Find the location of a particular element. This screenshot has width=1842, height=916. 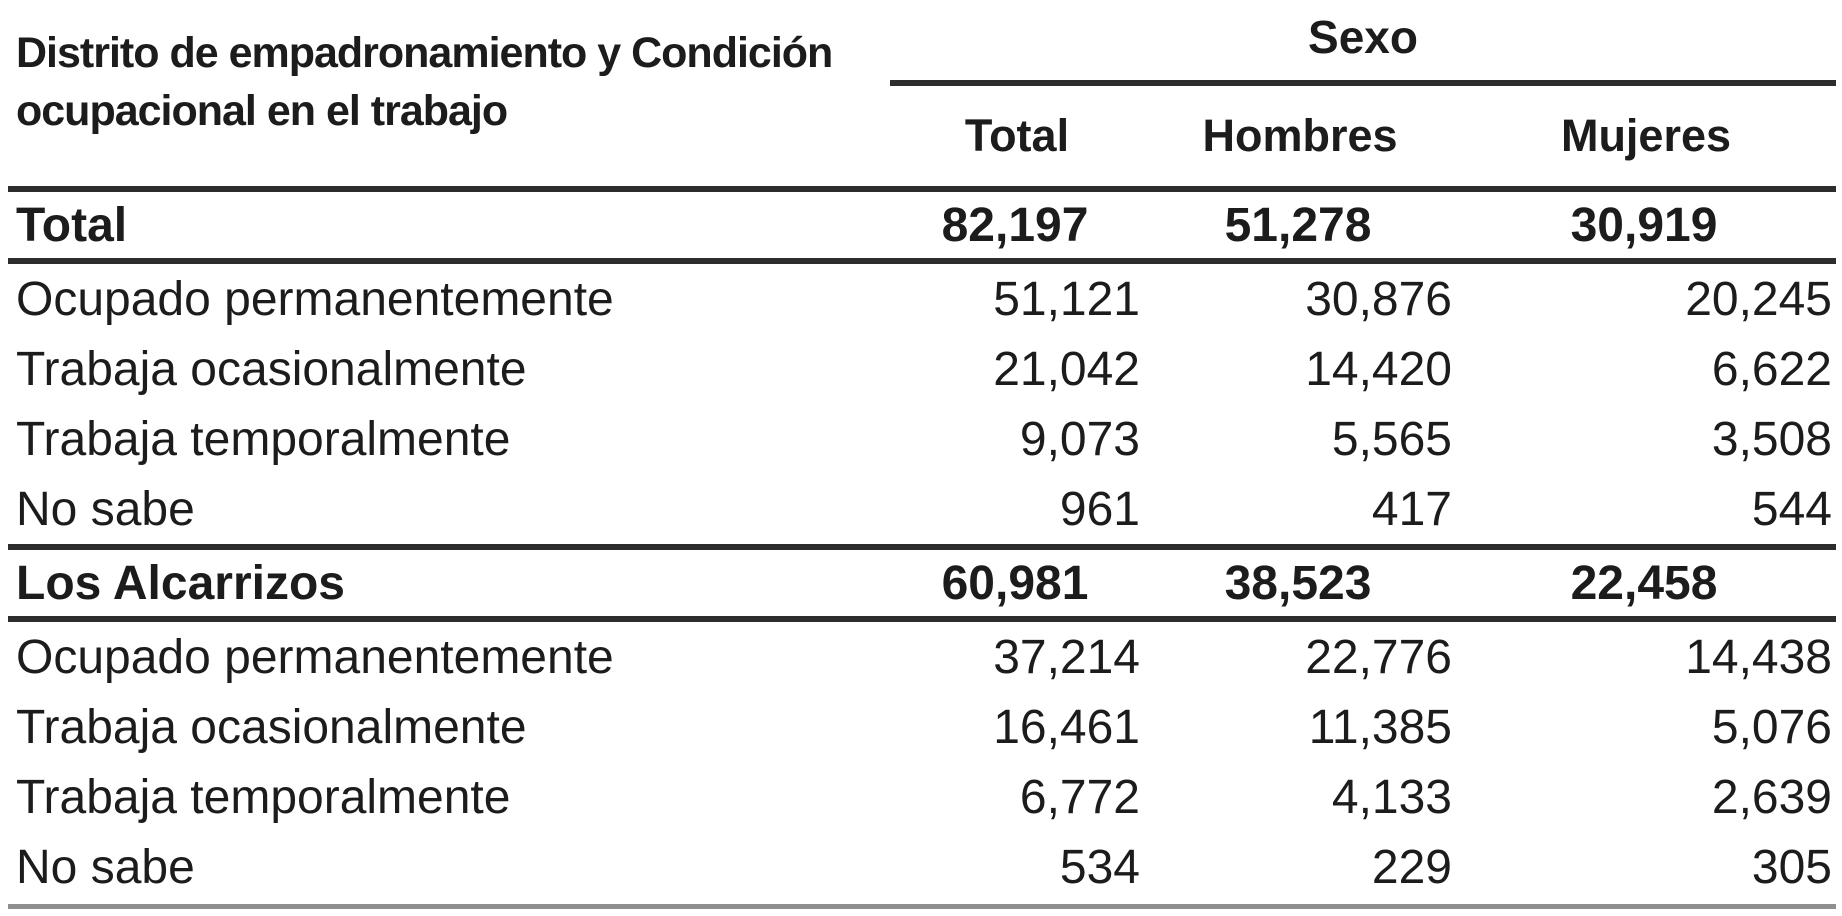

cell-hombres: 30,876 is located at coordinates (1378, 299).